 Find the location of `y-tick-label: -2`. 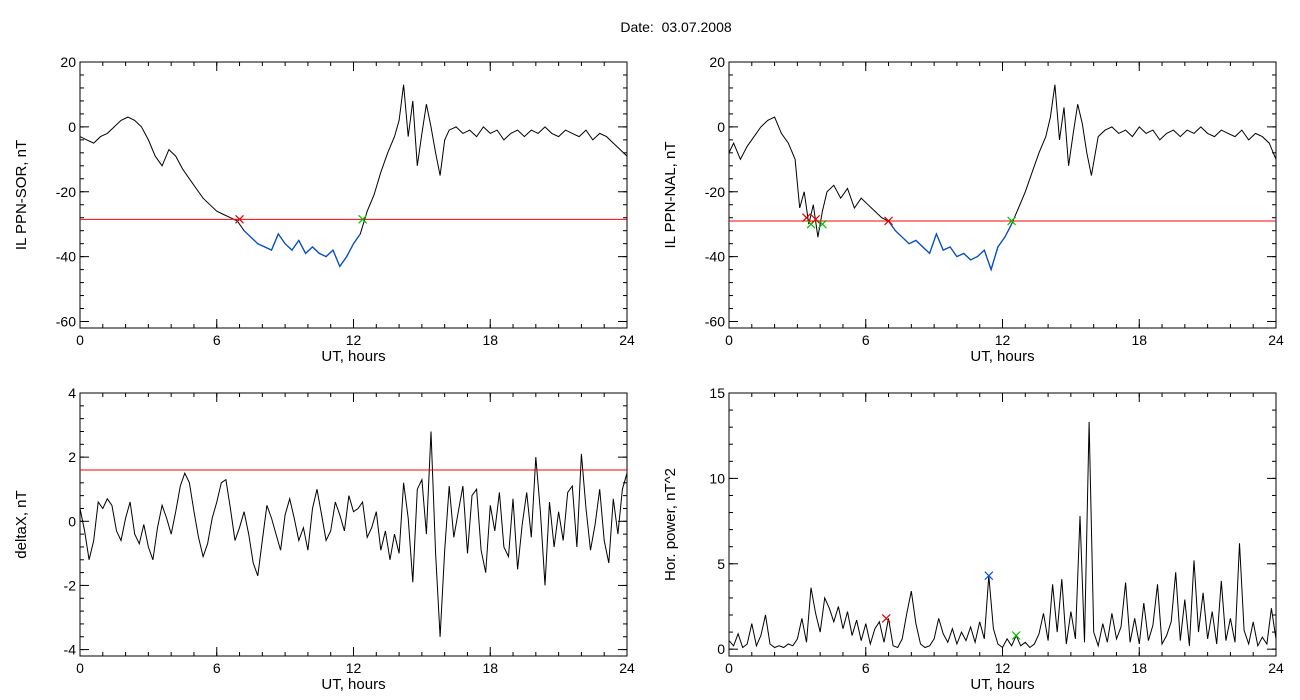

y-tick-label: -2 is located at coordinates (70, 585).